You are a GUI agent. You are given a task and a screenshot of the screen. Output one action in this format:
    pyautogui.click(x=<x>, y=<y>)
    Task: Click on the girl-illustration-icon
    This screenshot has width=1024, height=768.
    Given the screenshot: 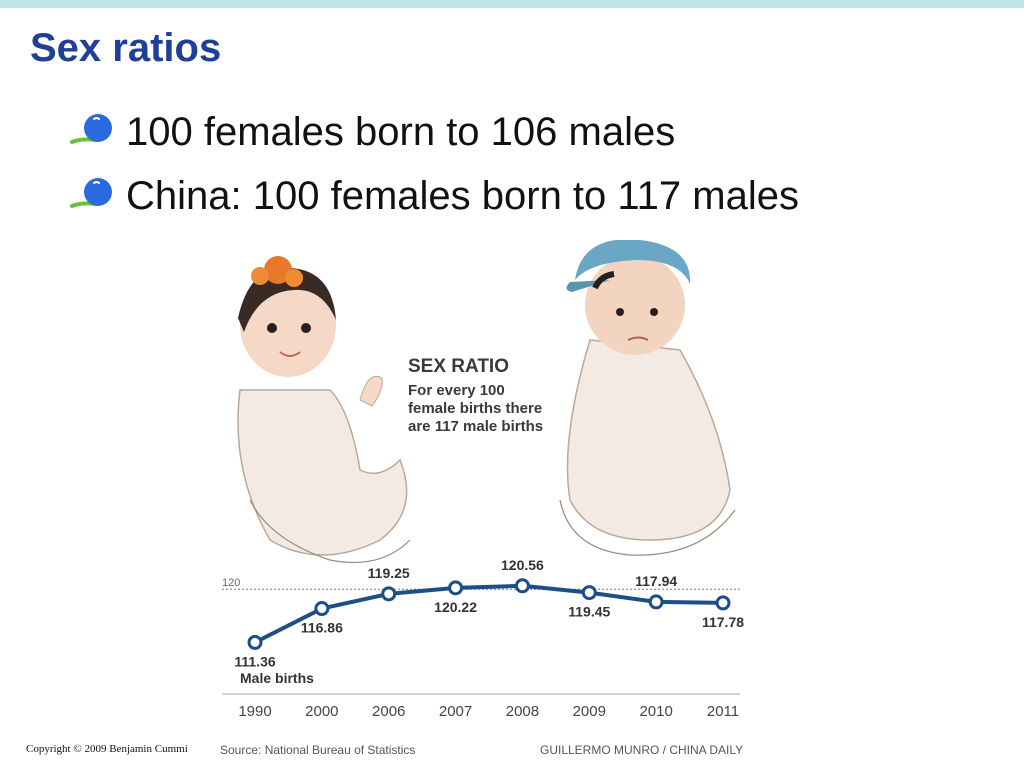 What is the action you would take?
    pyautogui.click(x=324, y=410)
    